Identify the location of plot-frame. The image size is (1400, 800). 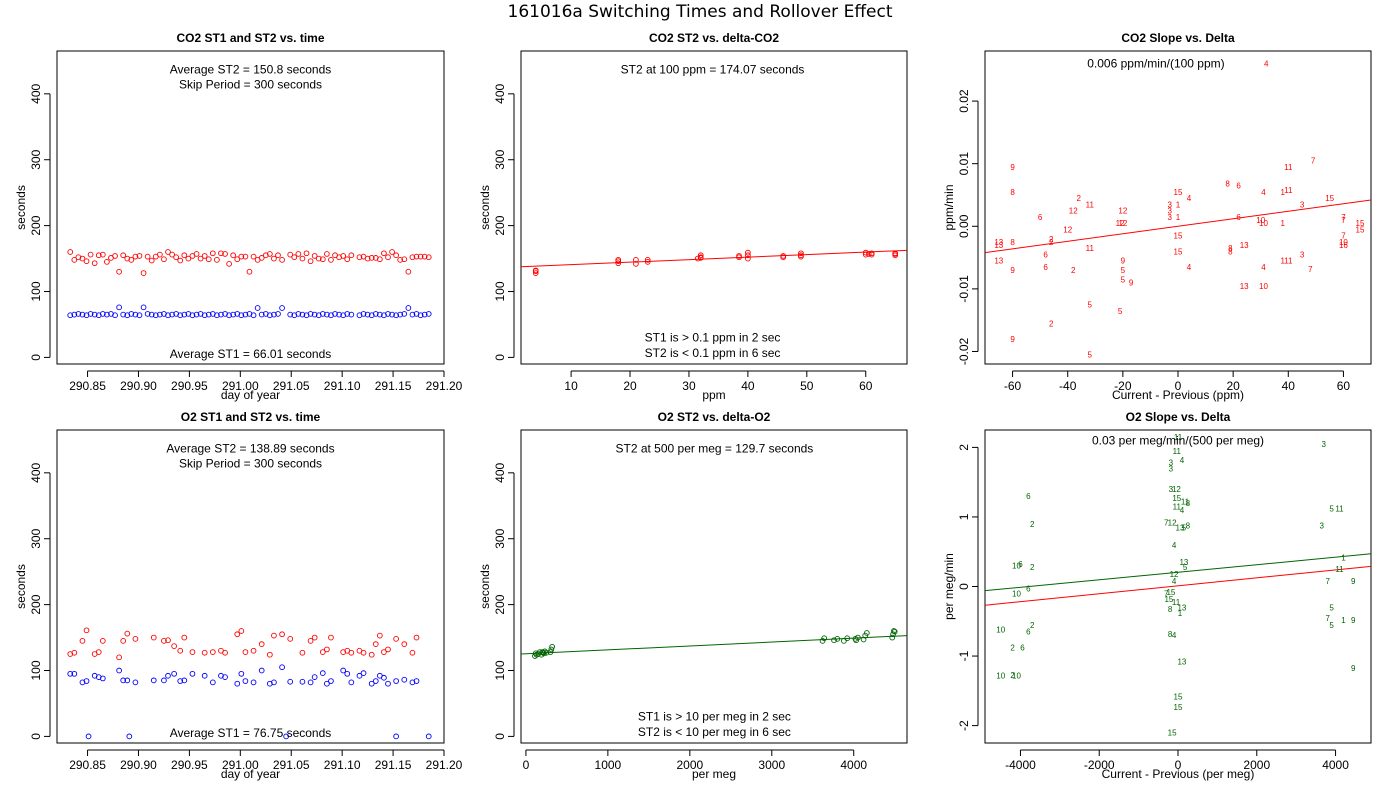
(1178, 586).